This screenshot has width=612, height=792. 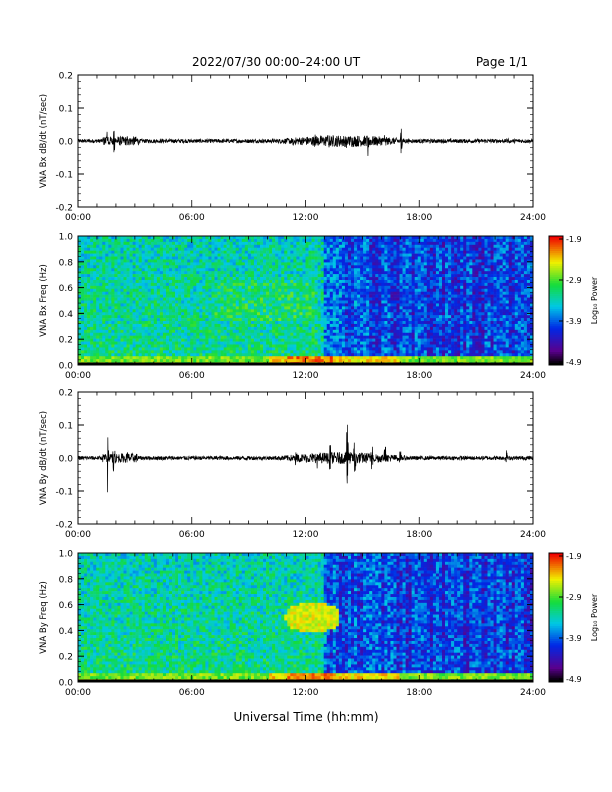 What do you see at coordinates (44, 617) in the screenshot?
I see `y-axis-label: VNA By Freq (Hz)` at bounding box center [44, 617].